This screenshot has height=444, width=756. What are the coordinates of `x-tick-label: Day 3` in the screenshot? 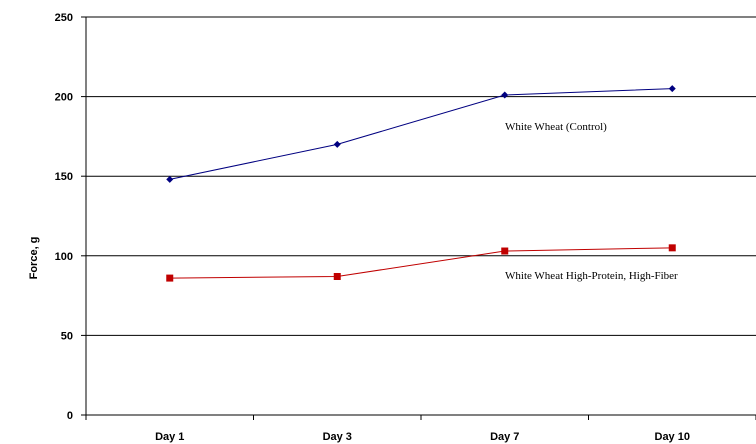 It's located at (337, 437).